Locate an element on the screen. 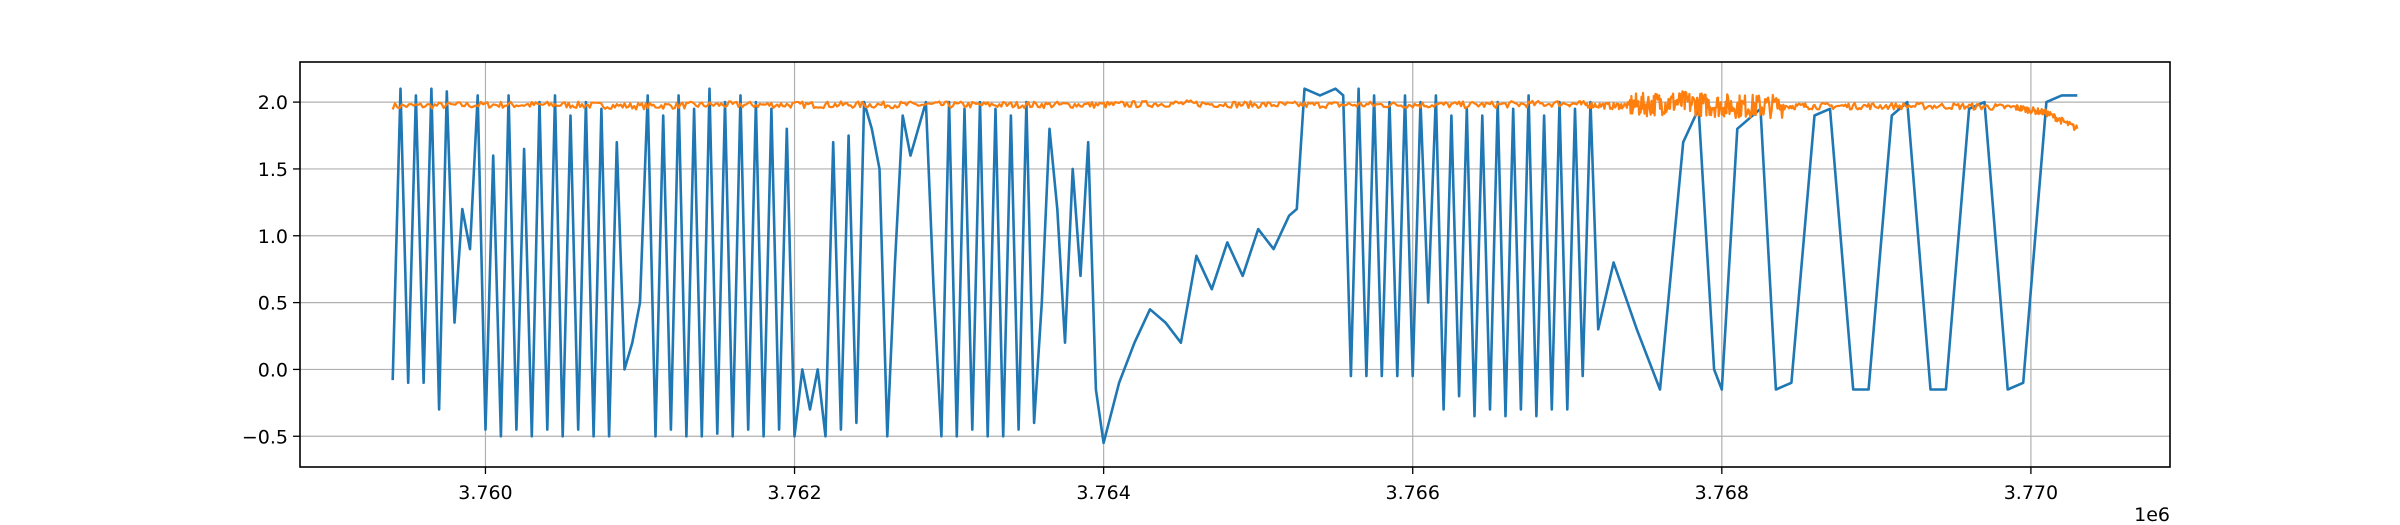 This screenshot has height=525, width=2400. y-tick-label: 0.5 is located at coordinates (273, 304).